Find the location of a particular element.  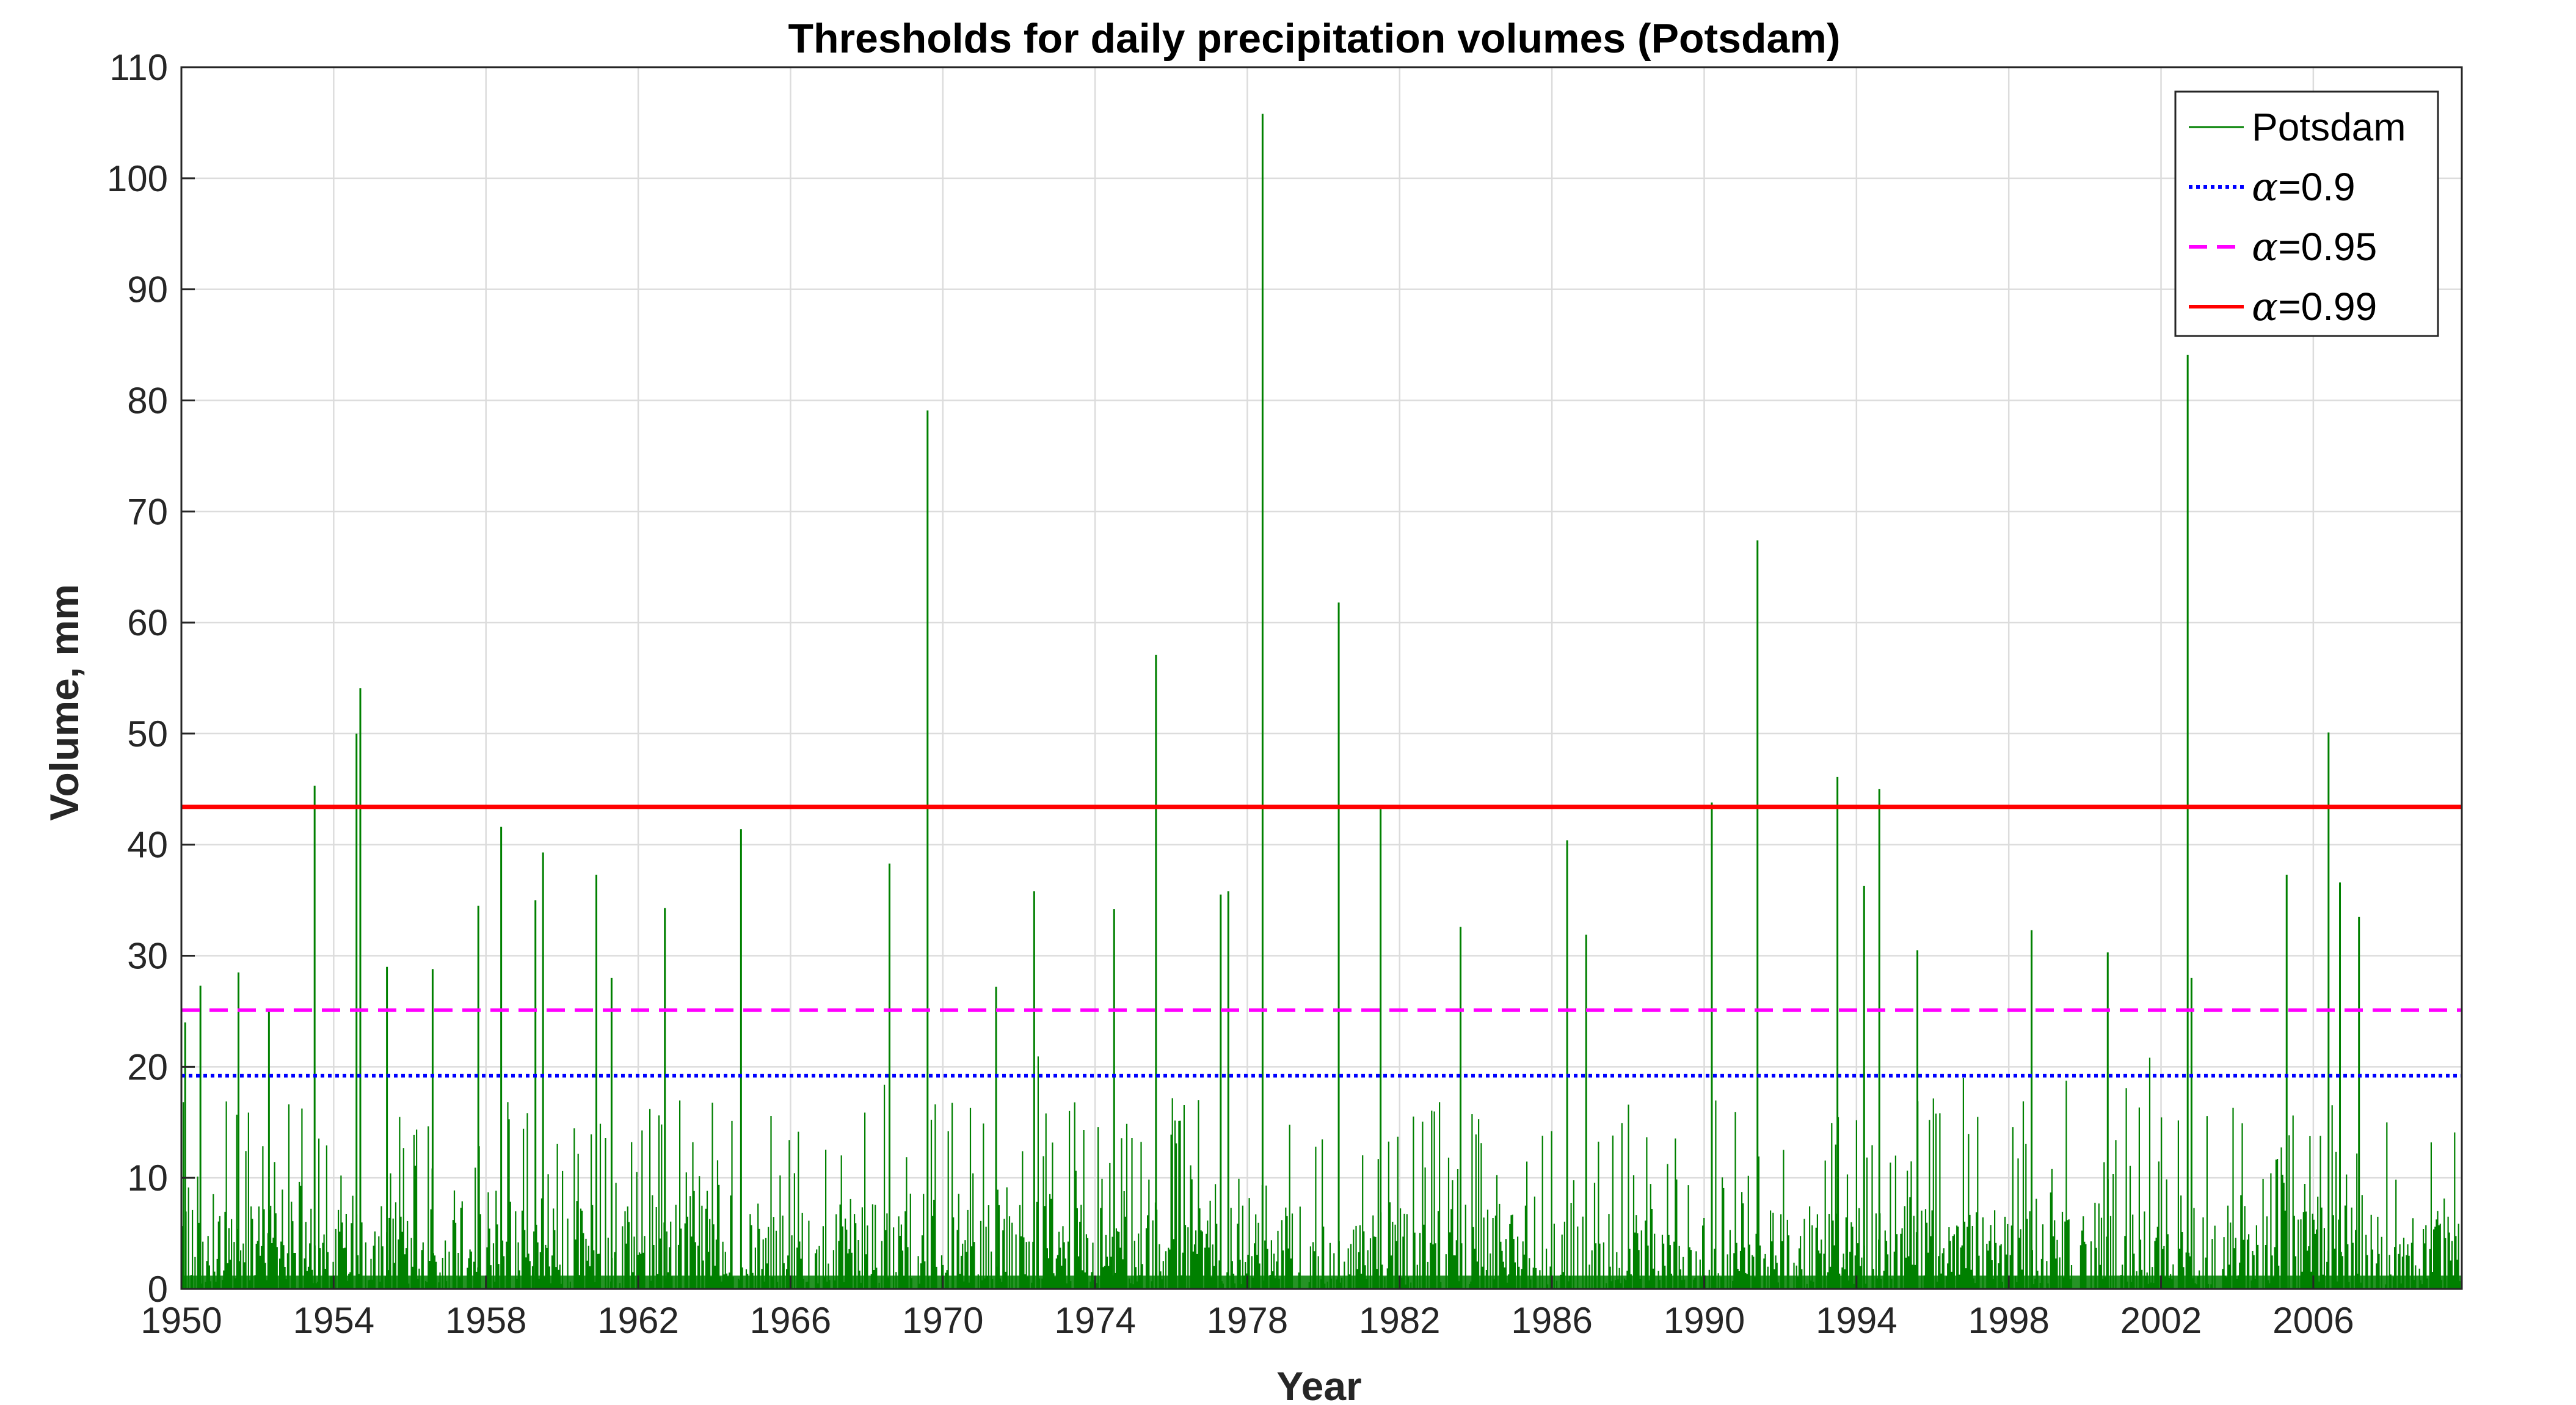

y-tick-label: 70 is located at coordinates (147, 512).